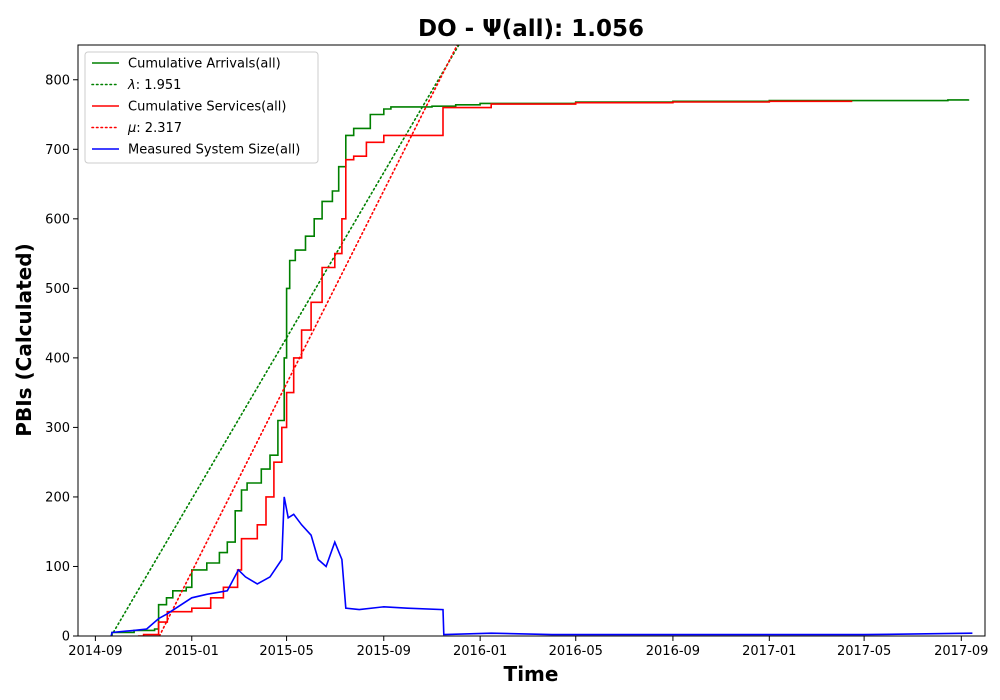  What do you see at coordinates (207, 107) in the screenshot?
I see `legend-label-3: Cumulative Services(all)` at bounding box center [207, 107].